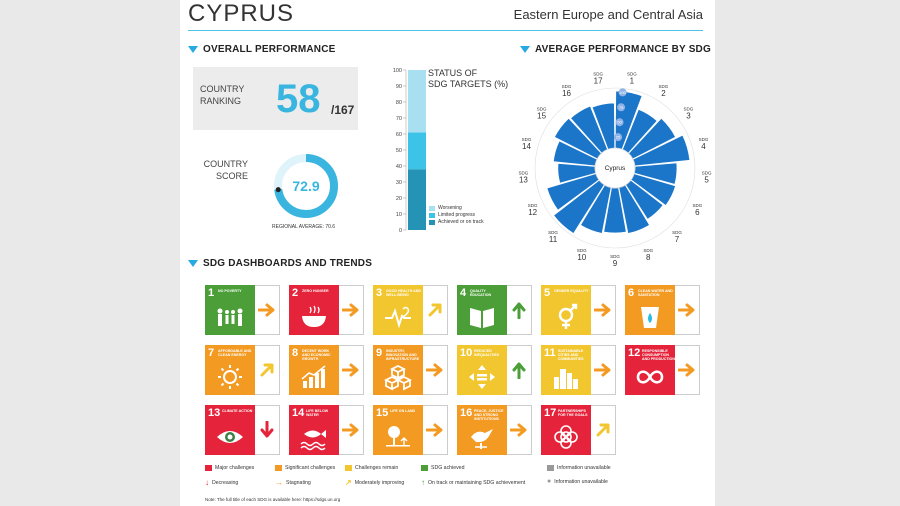 Image resolution: width=900 pixels, height=506 pixels. I want to click on sdg-tile-12: 12 RESPONSIBLE CONSUMPTION AND PRODUCTION, so click(662, 370).